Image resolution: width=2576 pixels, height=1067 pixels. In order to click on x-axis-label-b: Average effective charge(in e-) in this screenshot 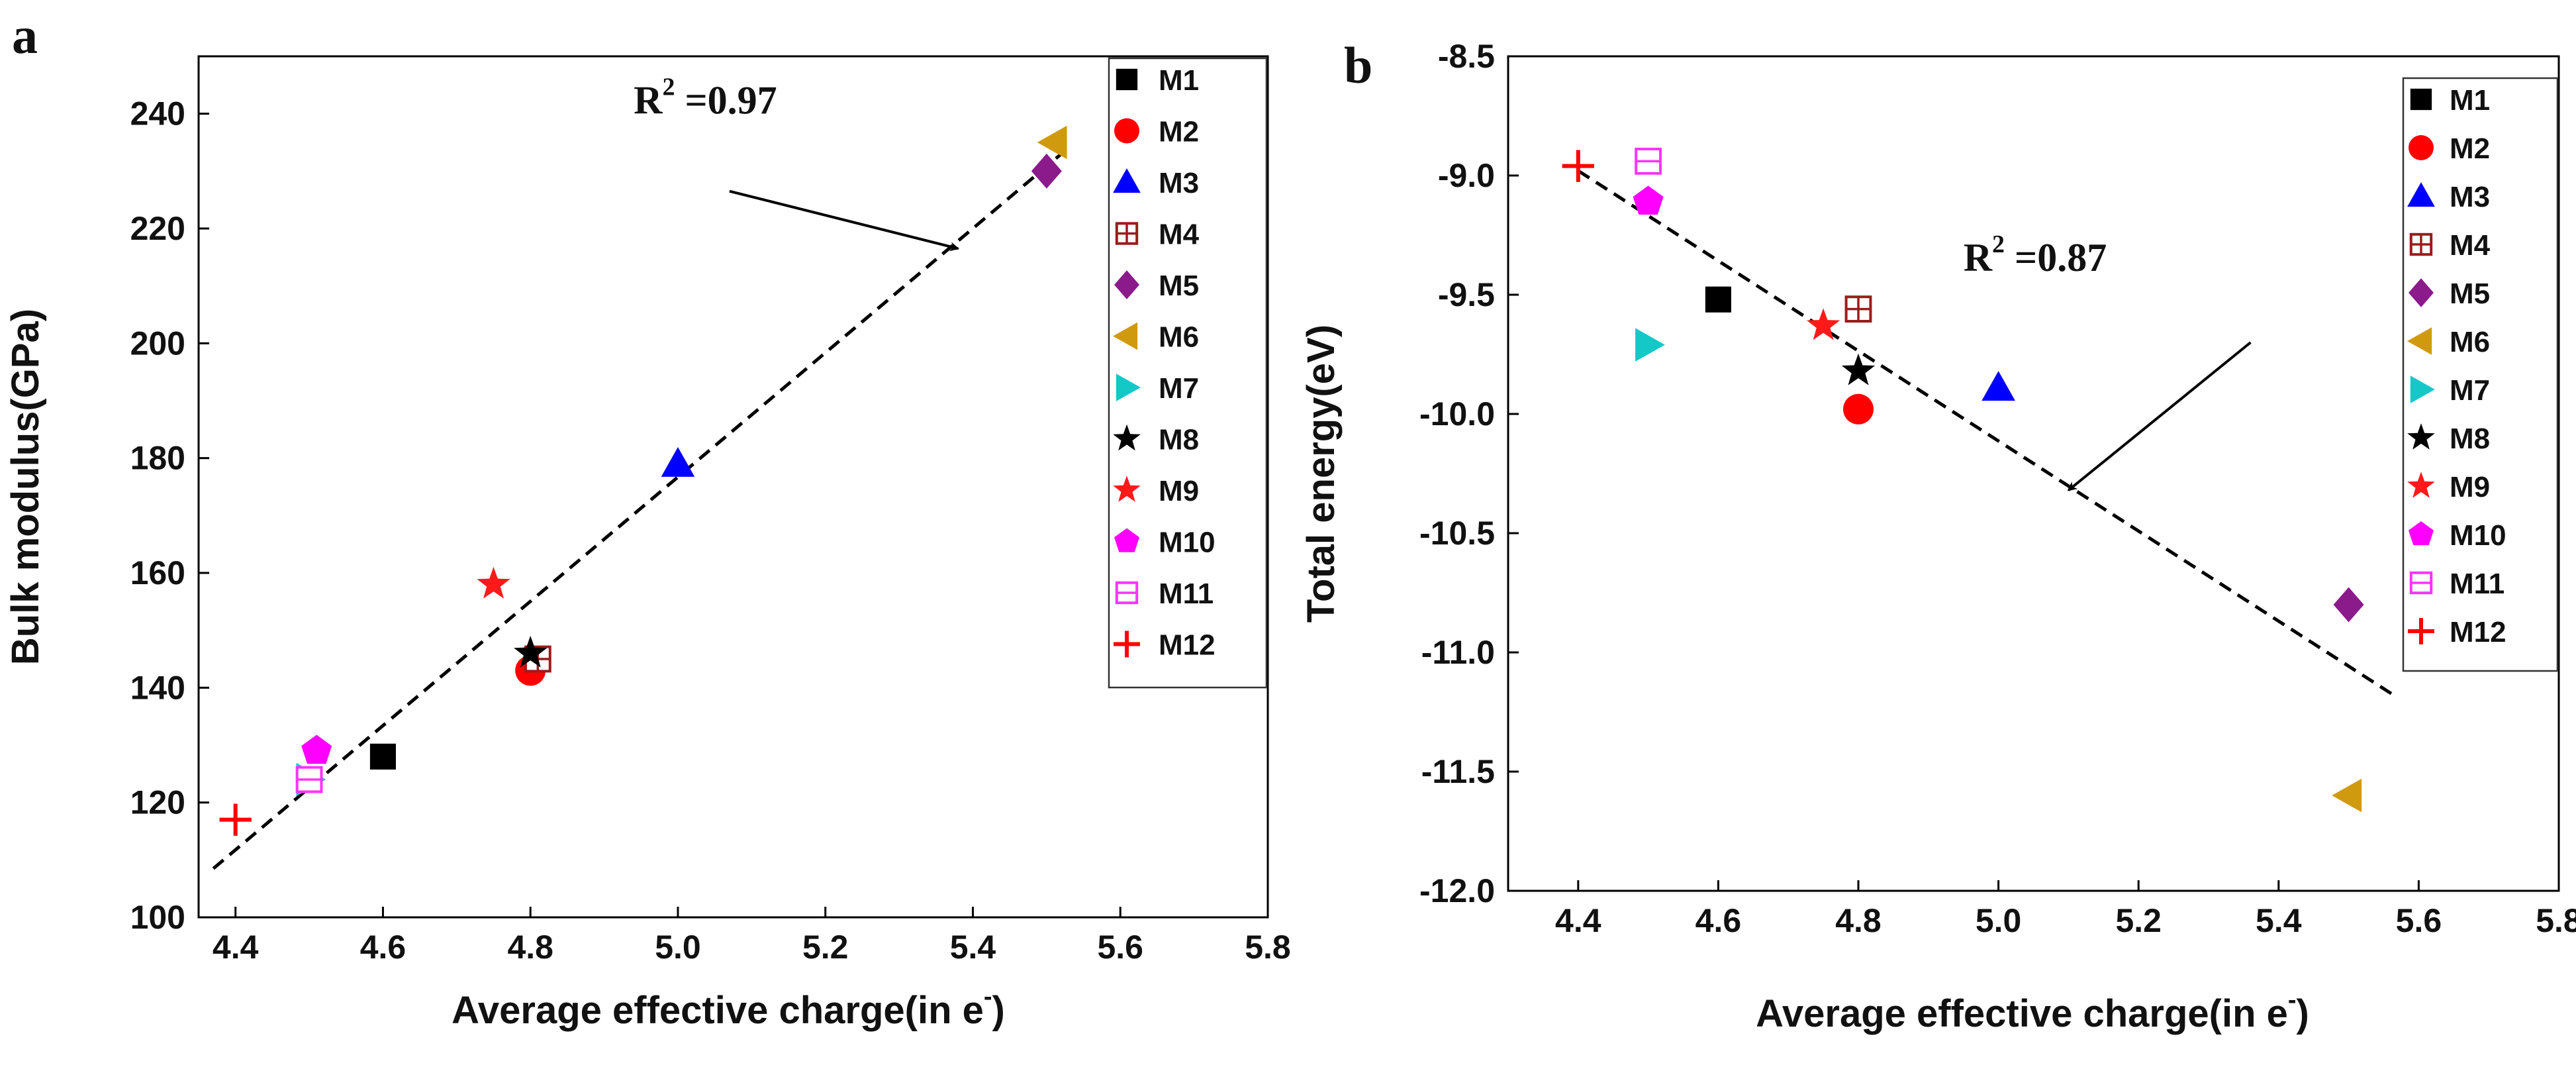, I will do `click(2032, 1010)`.